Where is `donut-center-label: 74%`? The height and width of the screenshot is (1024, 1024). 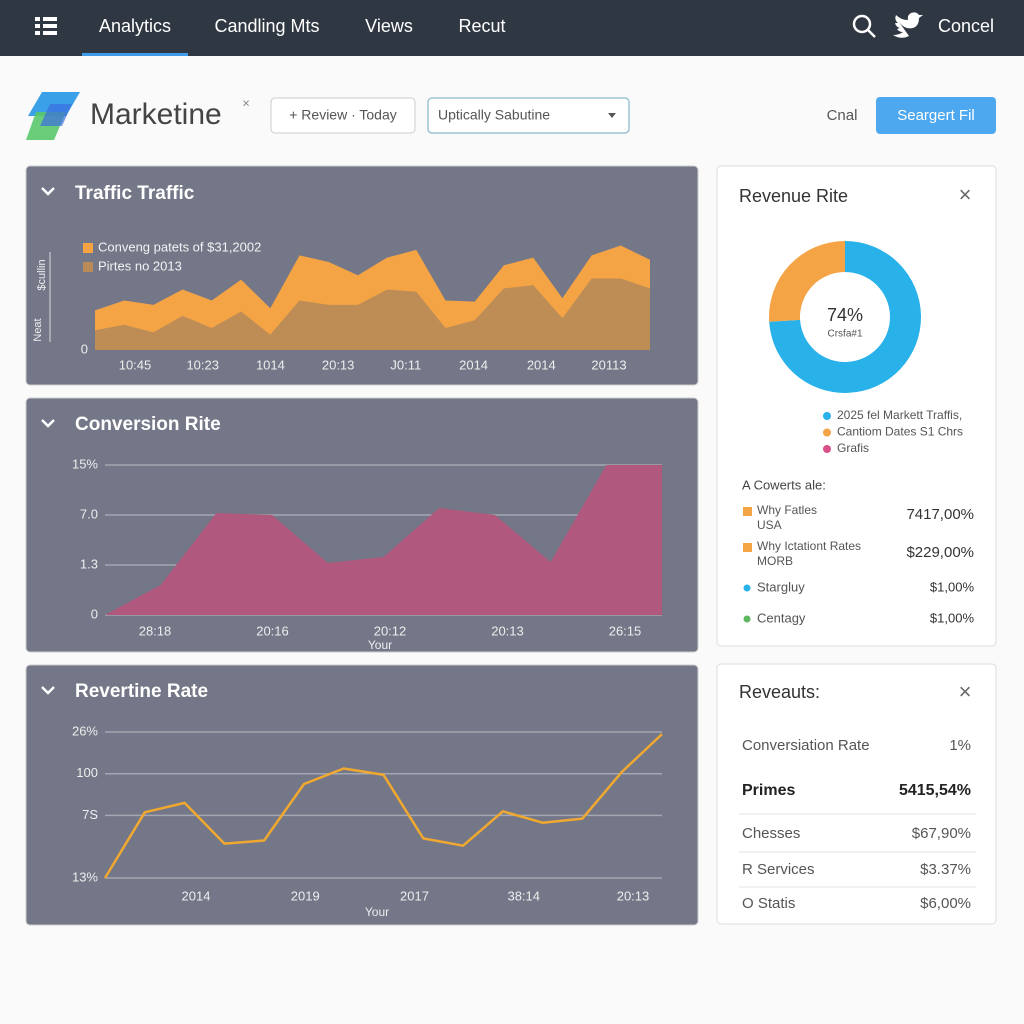 donut-center-label: 74% is located at coordinates (845, 315).